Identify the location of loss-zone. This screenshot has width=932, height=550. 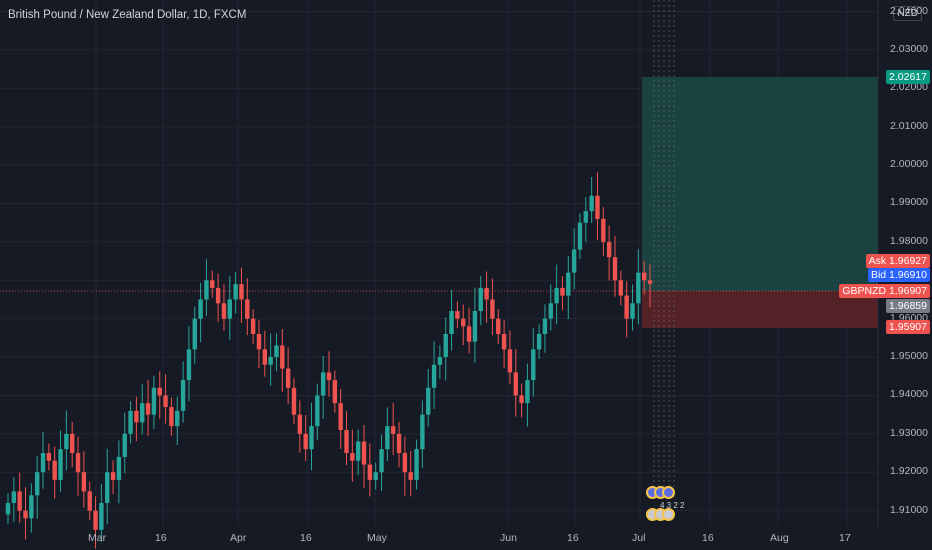
(760, 309).